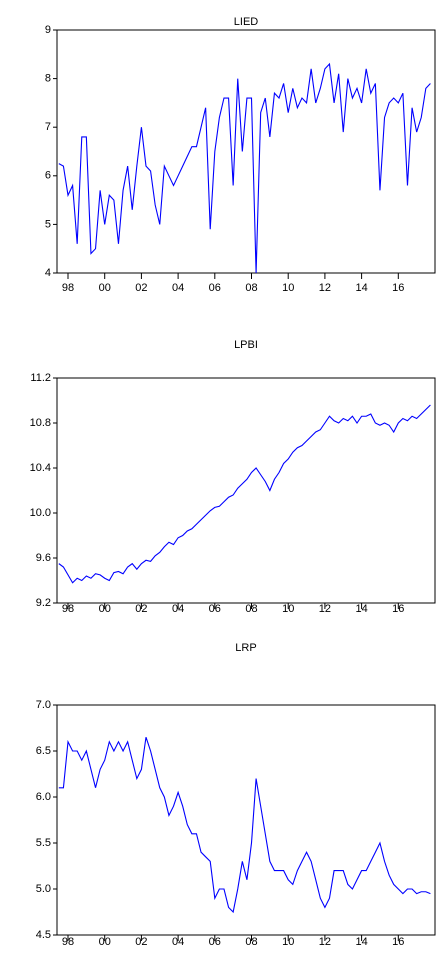 Image resolution: width=445 pixels, height=957 pixels. Describe the element at coordinates (246, 345) in the screenshot. I see `chart-title: LPBI` at that location.